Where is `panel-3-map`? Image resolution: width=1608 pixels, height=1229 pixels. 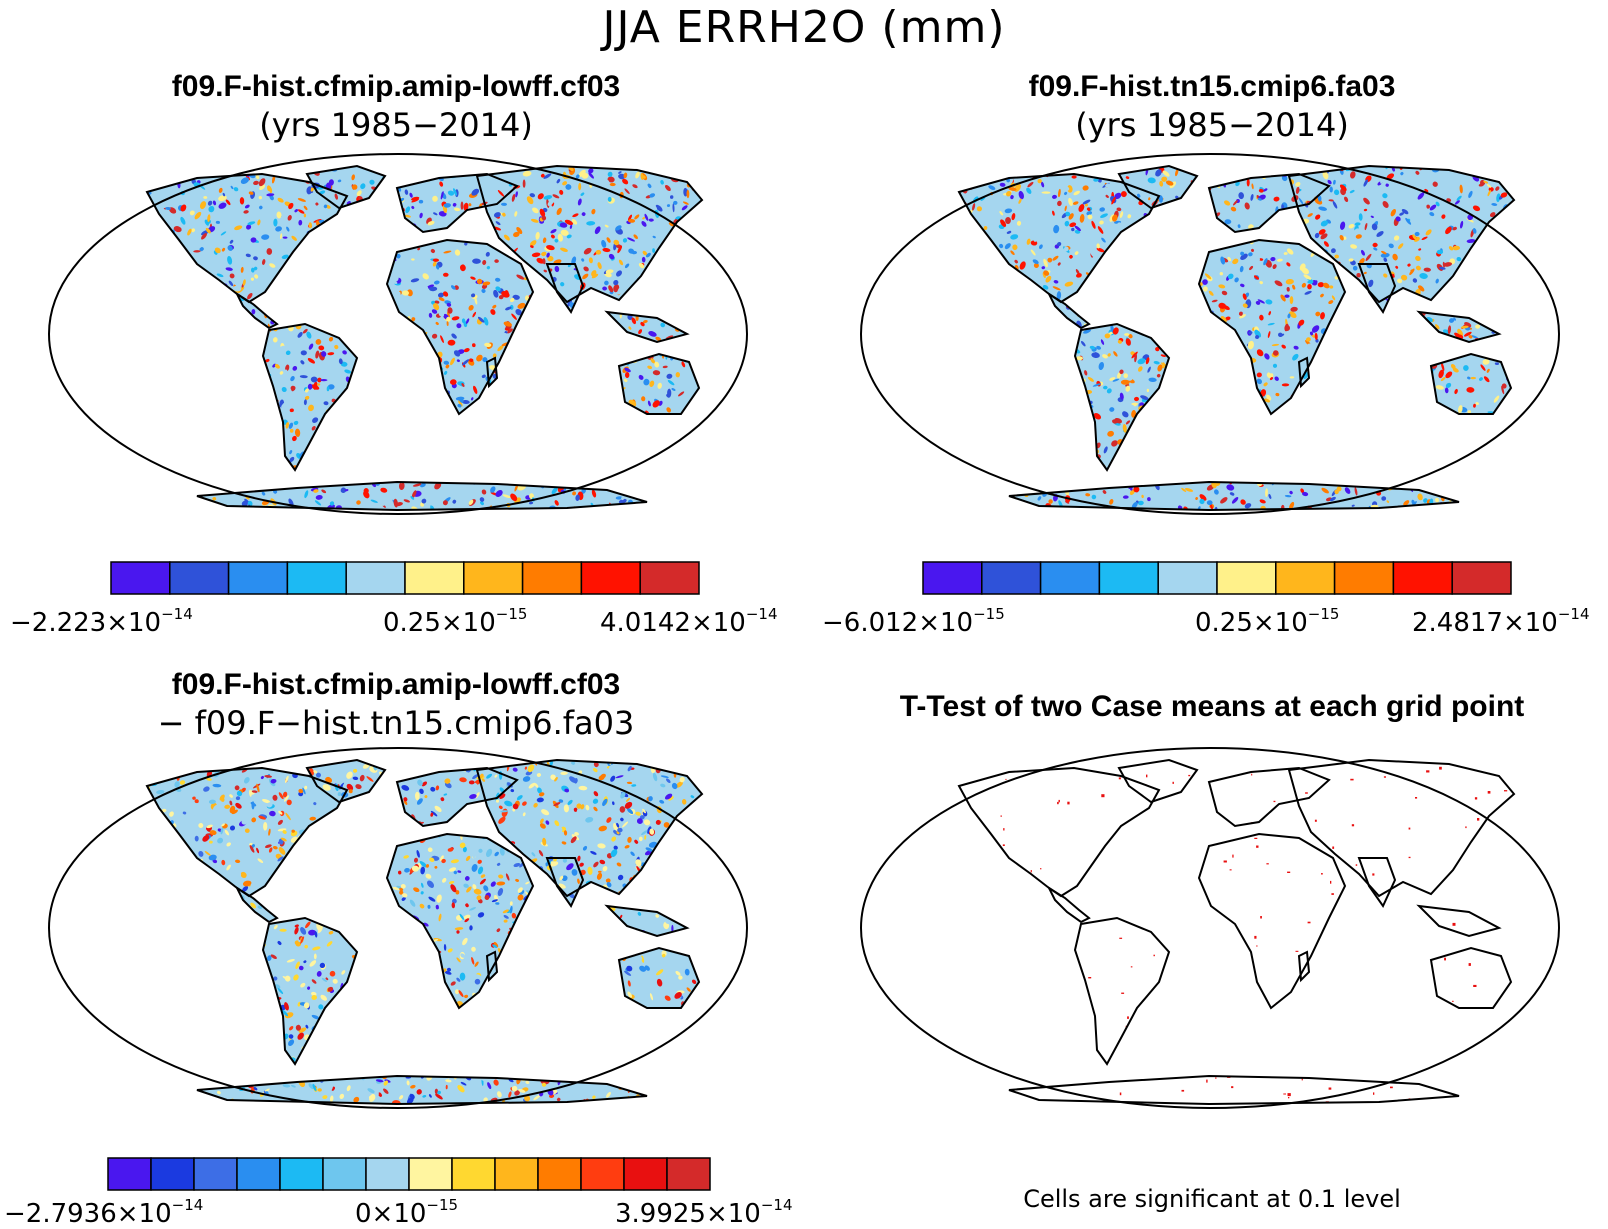 panel-3-map is located at coordinates (398, 928).